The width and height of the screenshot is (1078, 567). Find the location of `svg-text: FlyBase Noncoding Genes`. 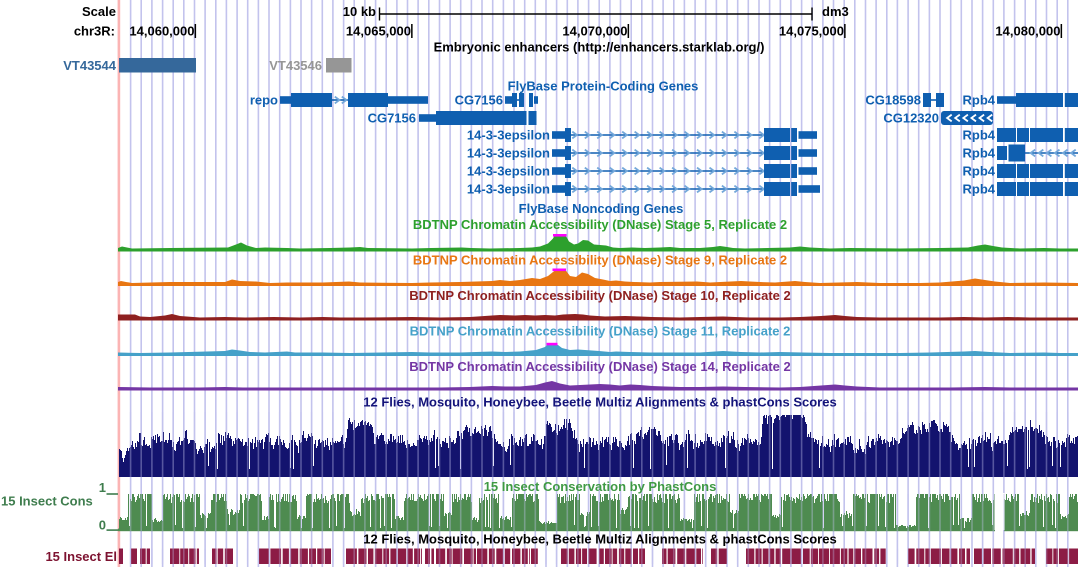

svg-text: FlyBase Noncoding Genes is located at coordinates (601, 208).